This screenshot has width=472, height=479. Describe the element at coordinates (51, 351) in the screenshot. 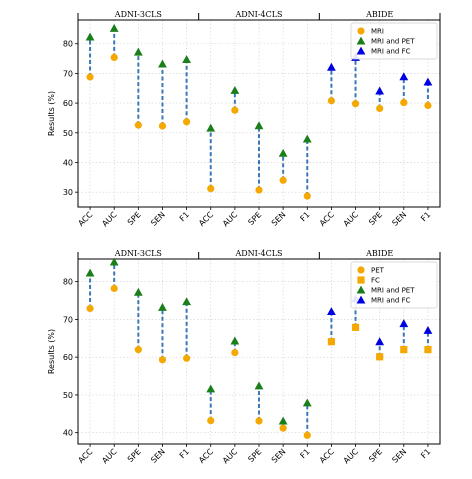

I see `y-axis-label: Results (%)` at that location.